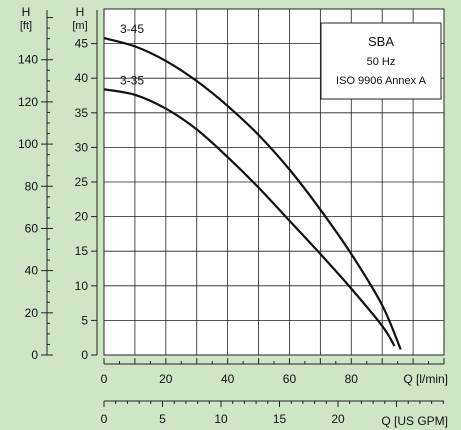  I want to click on y-axis-ft-tick-label: 0, so click(34, 355).